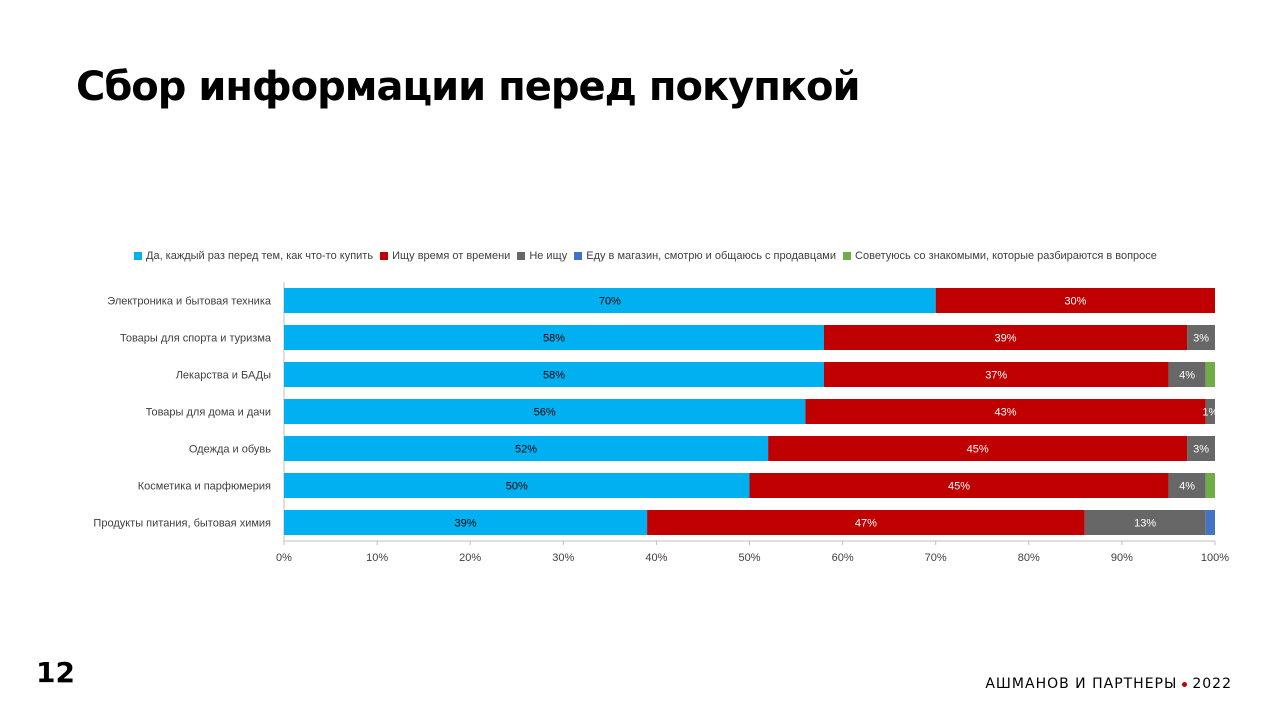 The width and height of the screenshot is (1280, 720). What do you see at coordinates (470, 558) in the screenshot?
I see `x-tick-label: 20%` at bounding box center [470, 558].